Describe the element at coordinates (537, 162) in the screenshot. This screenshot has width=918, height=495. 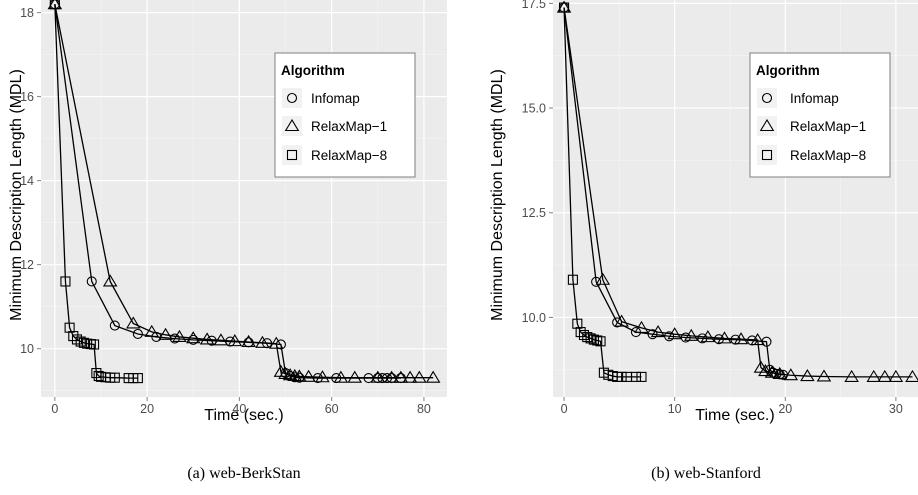
I see `y-ticks: 10.0 12.5 15.0 17.5` at that location.